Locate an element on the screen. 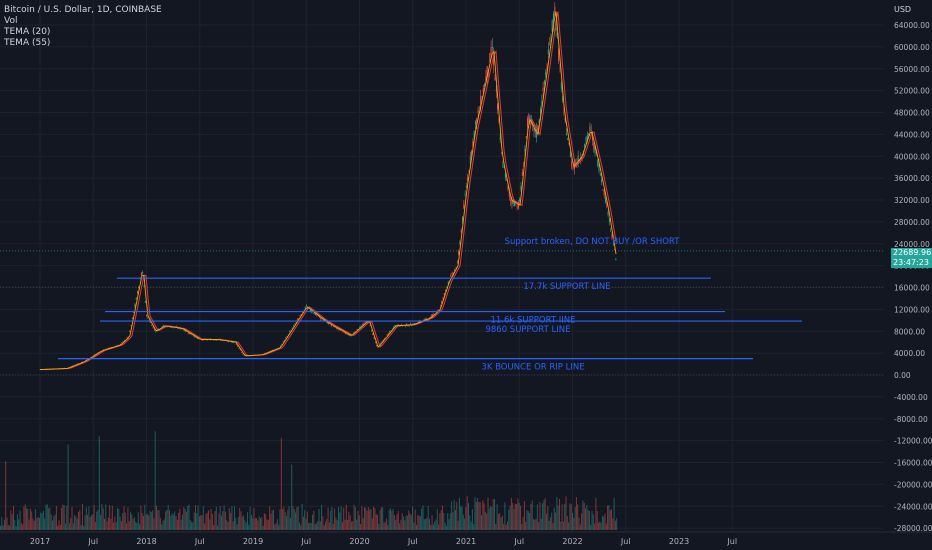 The width and height of the screenshot is (932, 550). symbol-label: Bitcoin / U.S. Dollar, 1D, COINBASE is located at coordinates (83, 10).